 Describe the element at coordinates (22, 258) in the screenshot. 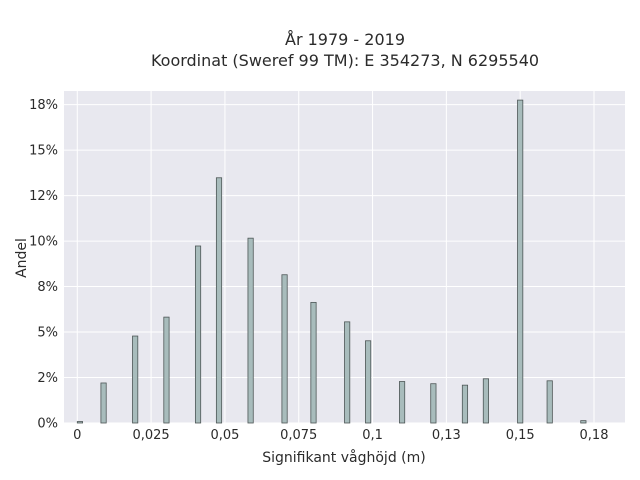

I see `y-axis-label: Andel` at that location.